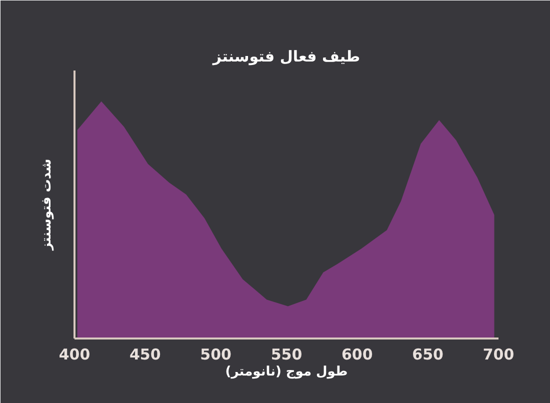 This screenshot has width=550, height=403. Describe the element at coordinates (286, 372) in the screenshot. I see `x-axis-title: طول موج (نانومتر)` at that location.